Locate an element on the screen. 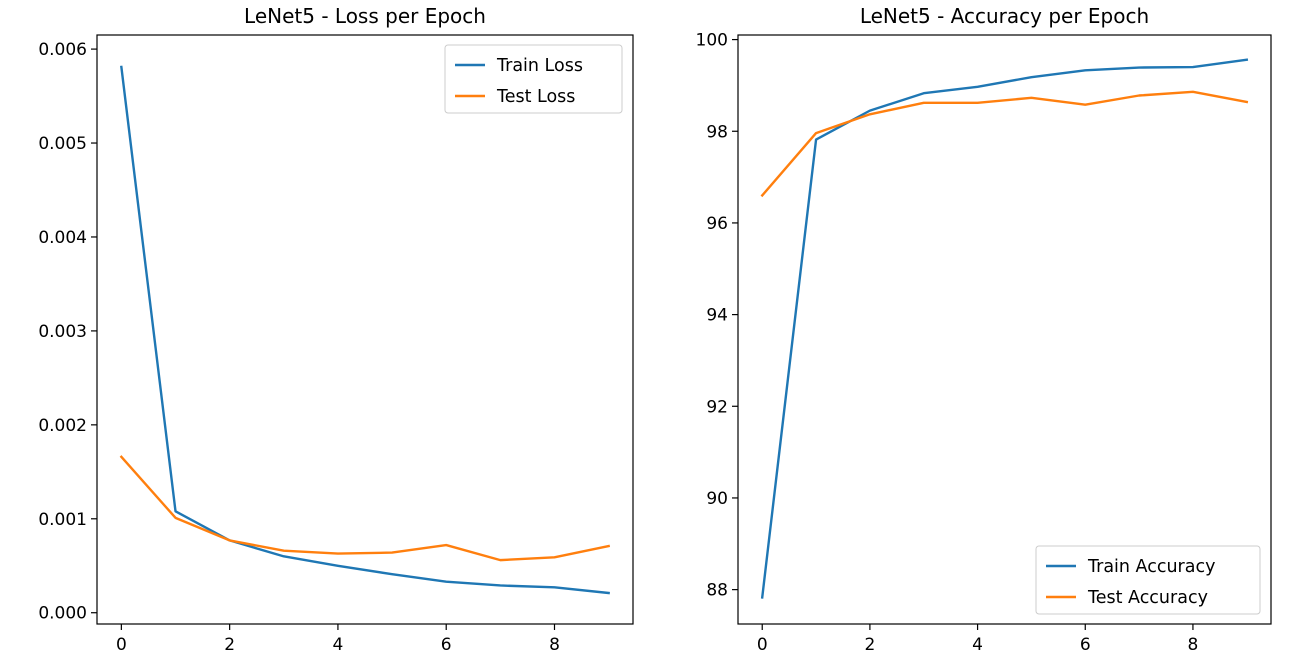  y-tick-label: 90 is located at coordinates (717, 499).